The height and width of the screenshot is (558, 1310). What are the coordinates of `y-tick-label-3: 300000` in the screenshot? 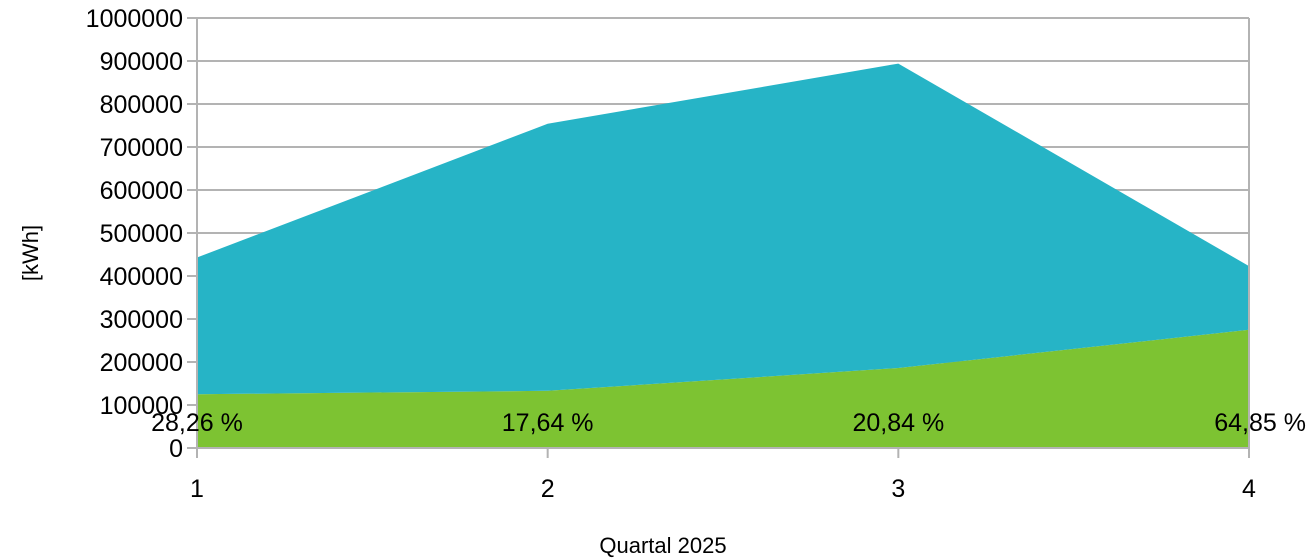 It's located at (141, 320).